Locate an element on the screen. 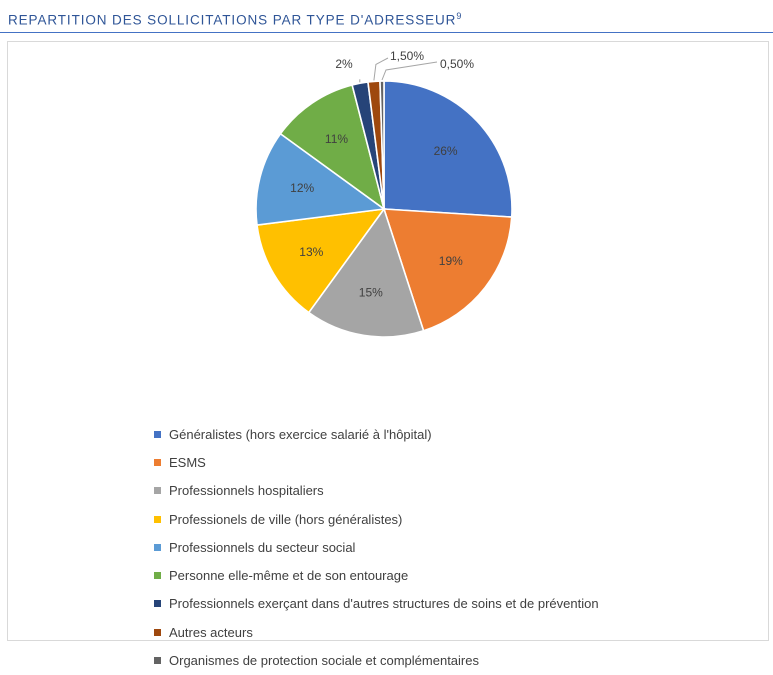 The height and width of the screenshot is (675, 773). slice-data-label: 15% is located at coordinates (371, 292).